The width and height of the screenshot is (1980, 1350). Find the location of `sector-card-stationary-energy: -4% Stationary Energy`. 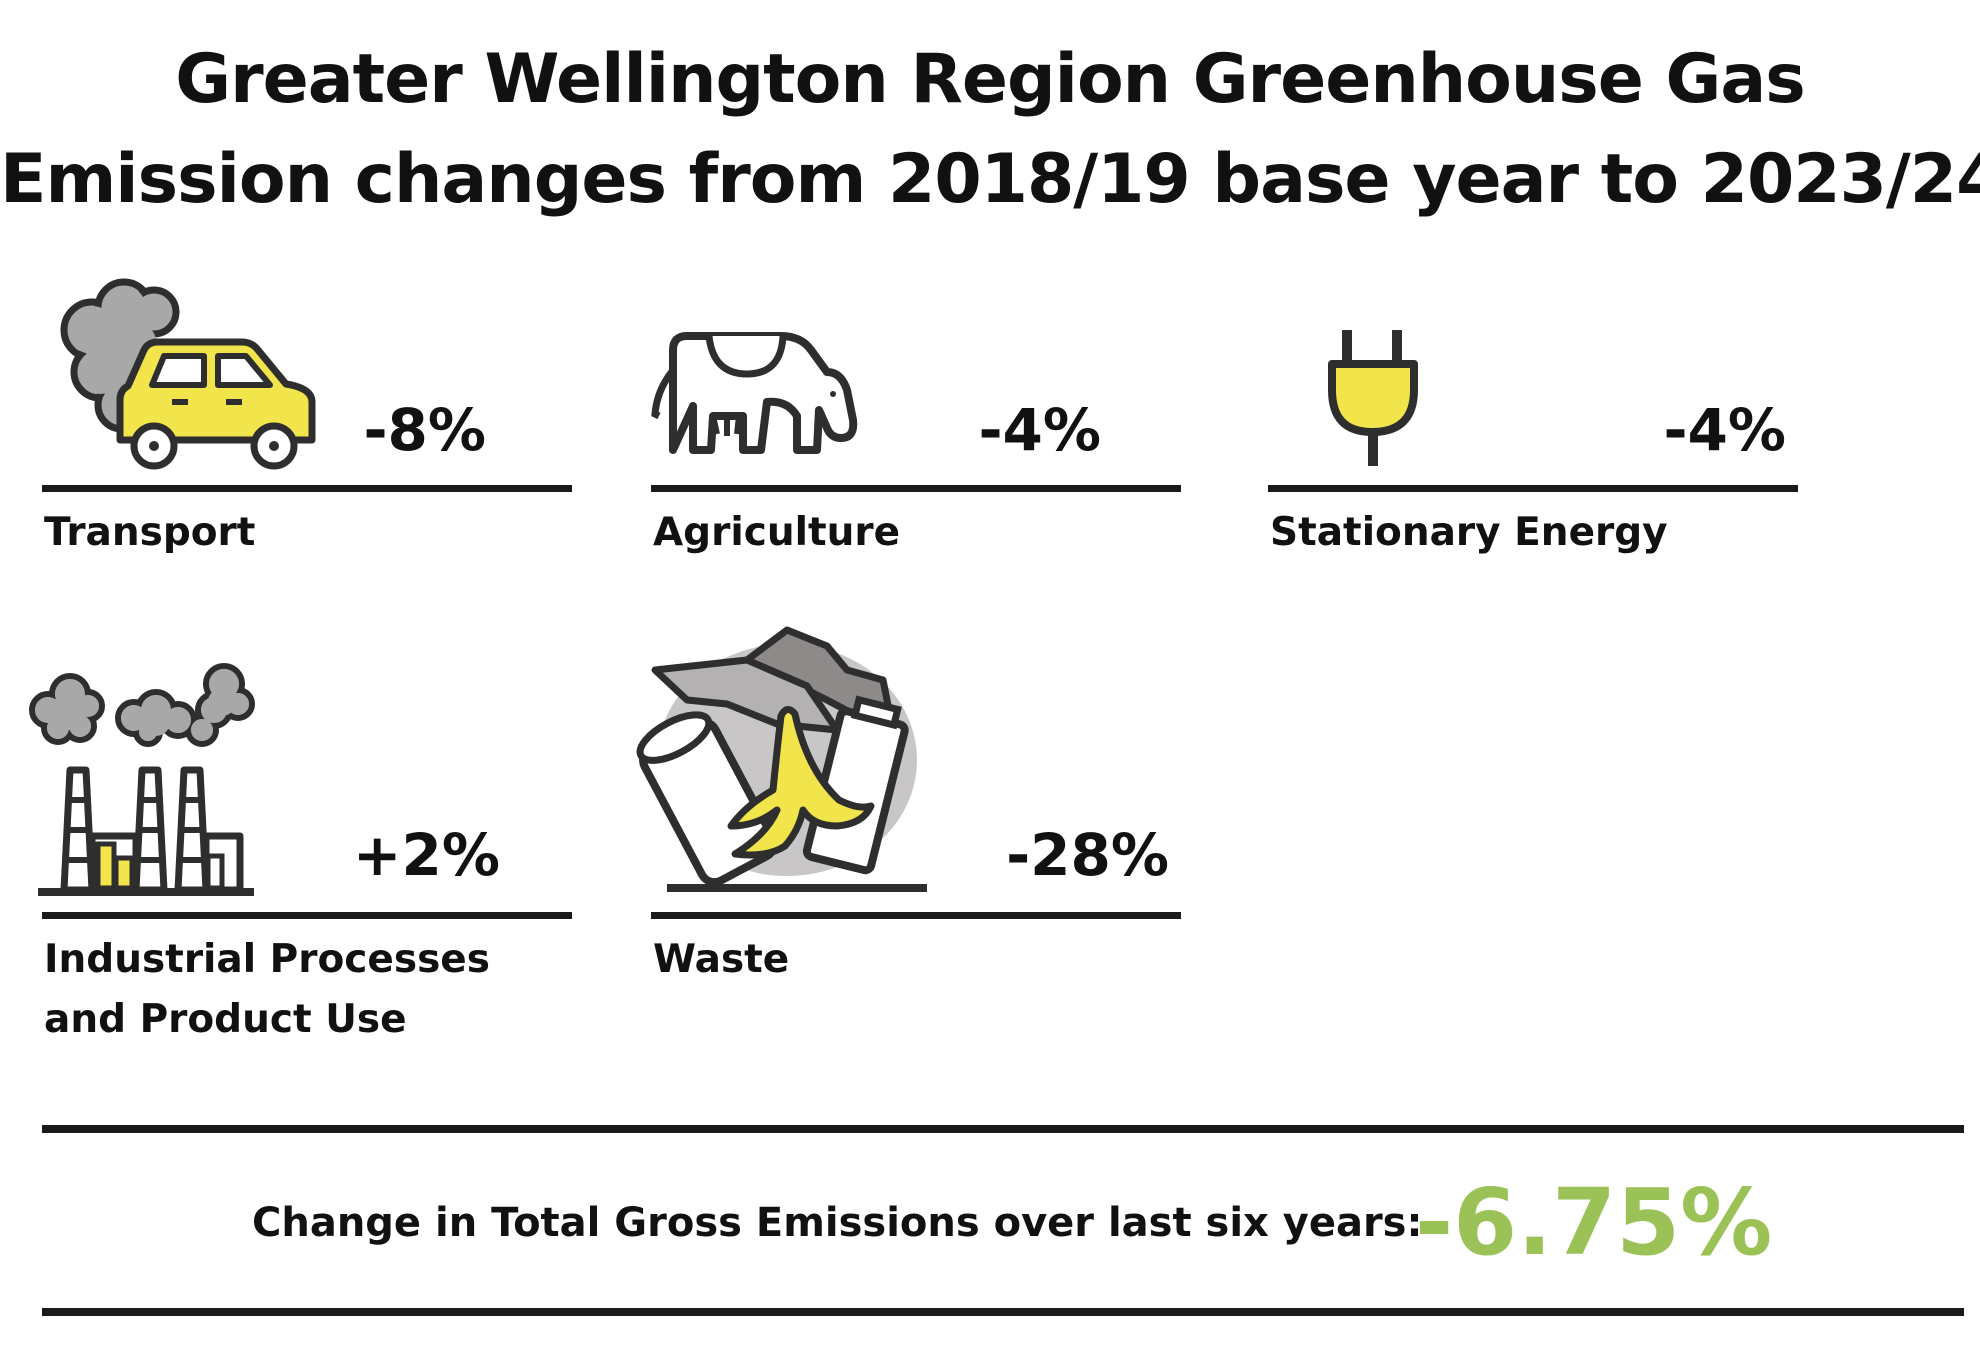

sector-card-stationary-energy: -4% Stationary Energy is located at coordinates (1533, 420).